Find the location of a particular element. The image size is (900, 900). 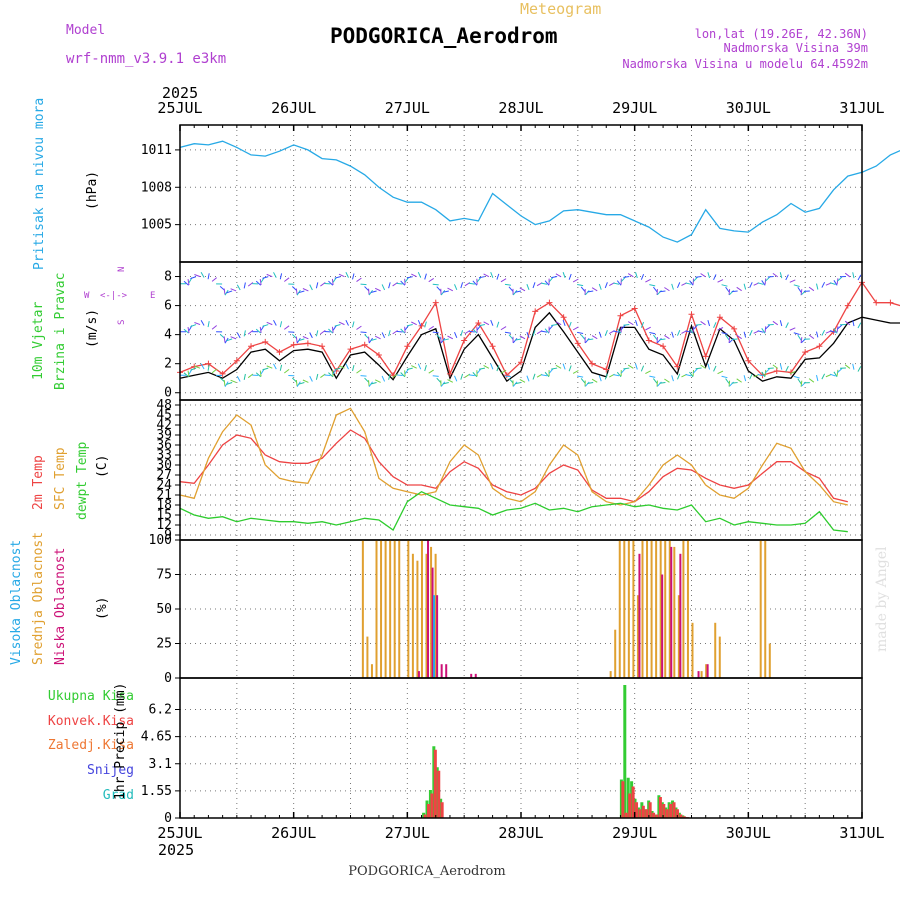

day-tick-label: 27JUL is located at coordinates (407, 833).